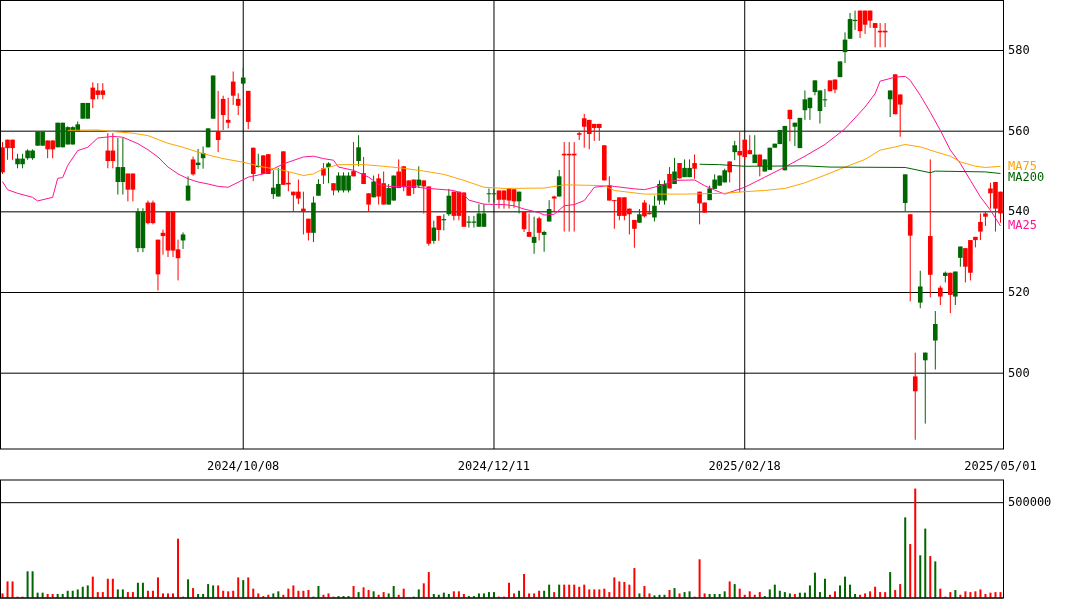 The image size is (1065, 600). I want to click on x-tick-label: 2024/10/08, so click(243, 465).